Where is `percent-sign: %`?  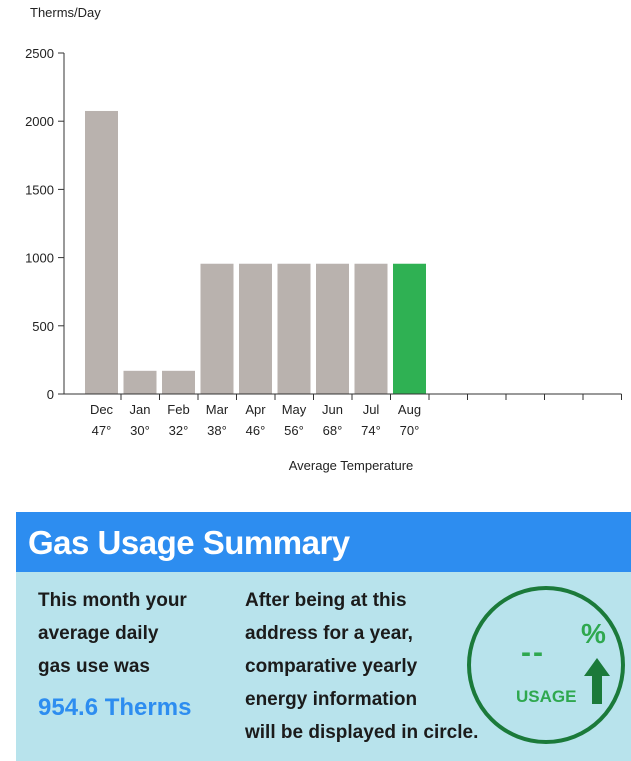
percent-sign: % is located at coordinates (593, 633).